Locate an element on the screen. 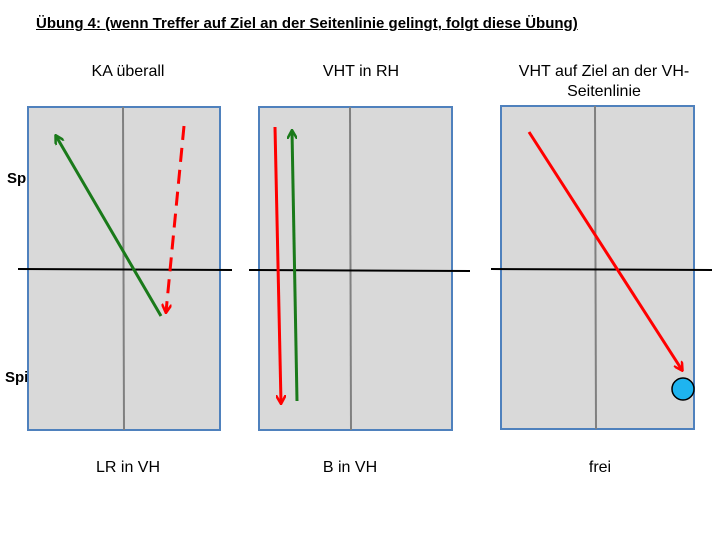  panel-3-heading-text: VHT auf Ziel an der VH- Seitenlinie is located at coordinates (604, 81).